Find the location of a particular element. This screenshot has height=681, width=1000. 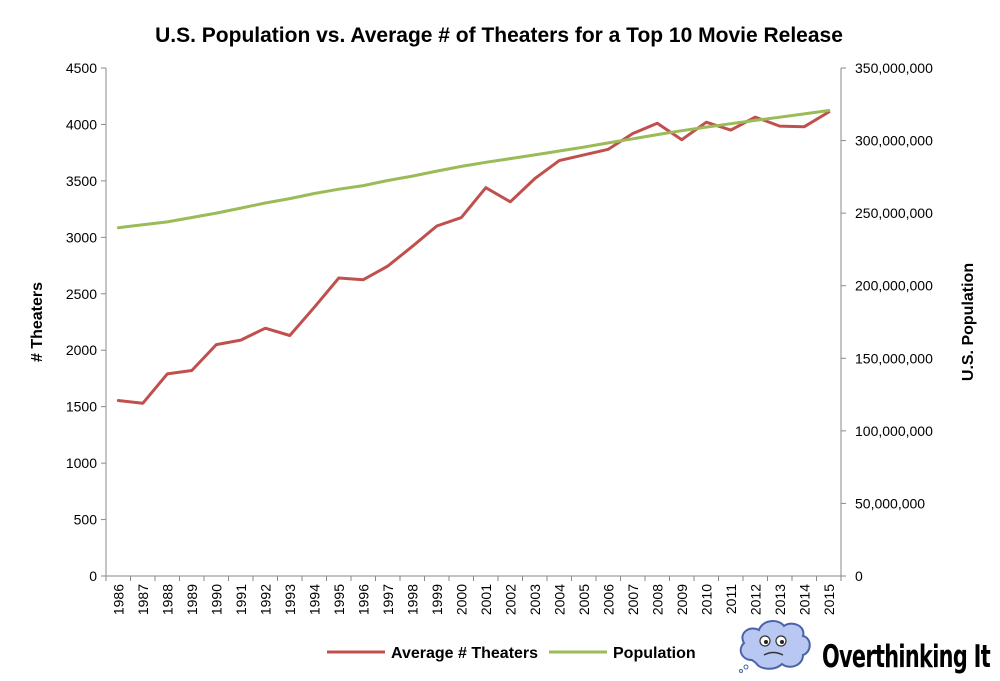

x-tick-label: 1991 is located at coordinates (241, 599).